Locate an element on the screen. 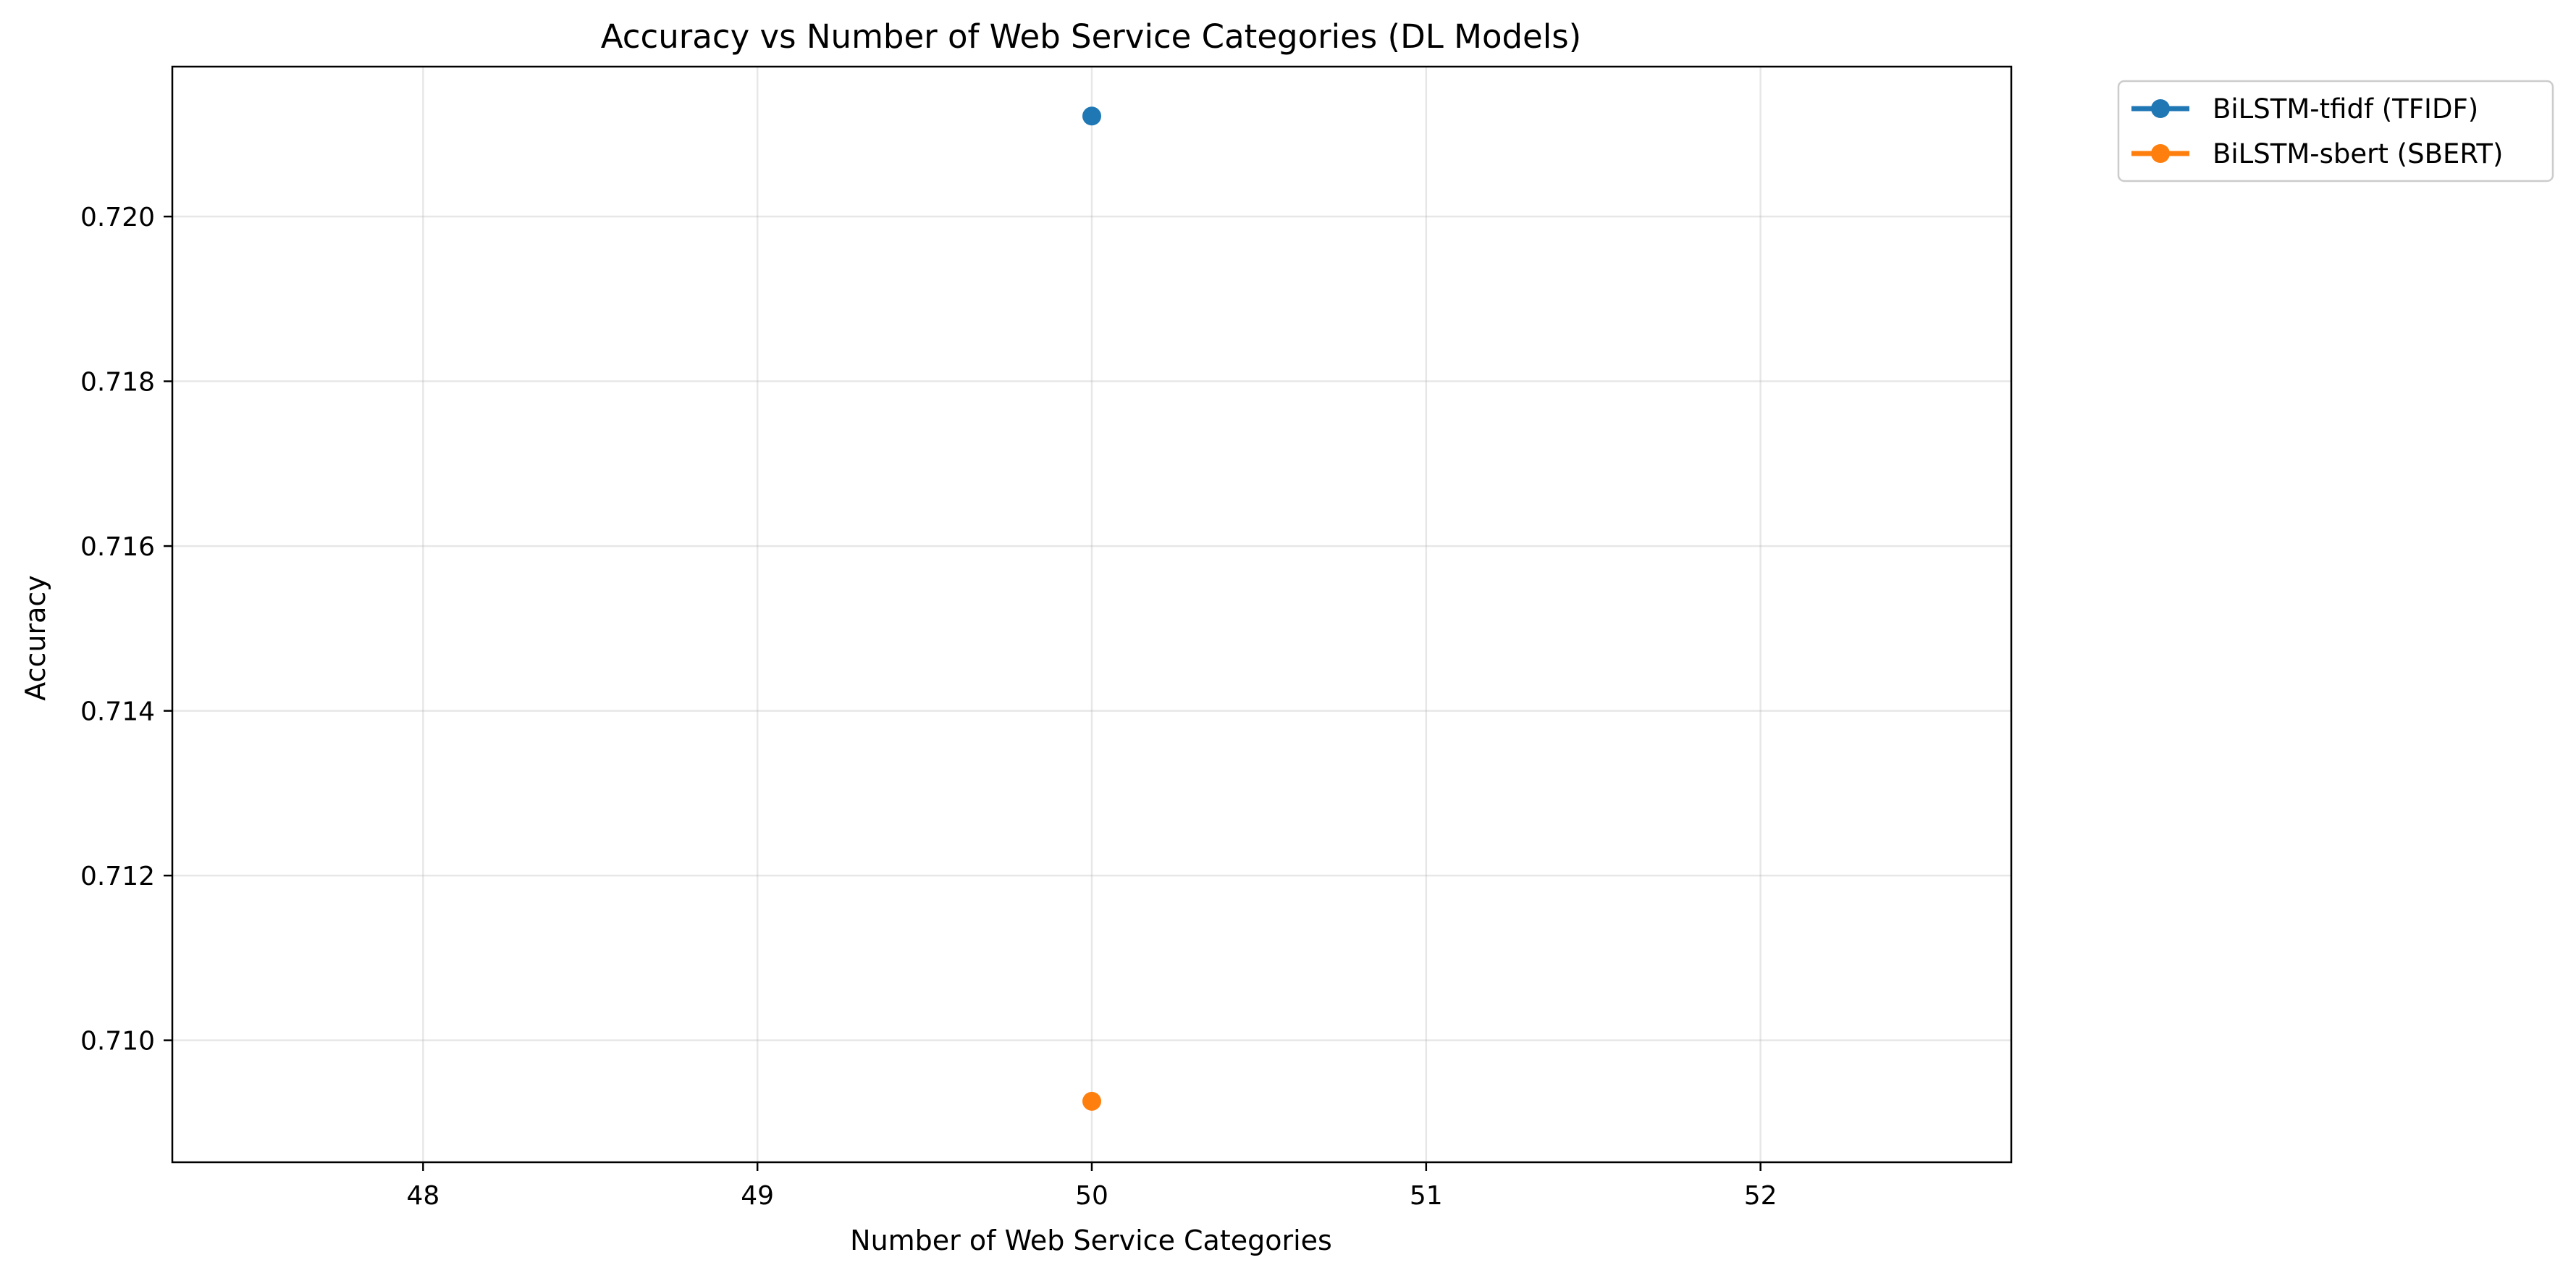 The height and width of the screenshot is (1281, 2576). legend-label-series-2: BiLSTM-sbert (SBERT) is located at coordinates (2358, 153).